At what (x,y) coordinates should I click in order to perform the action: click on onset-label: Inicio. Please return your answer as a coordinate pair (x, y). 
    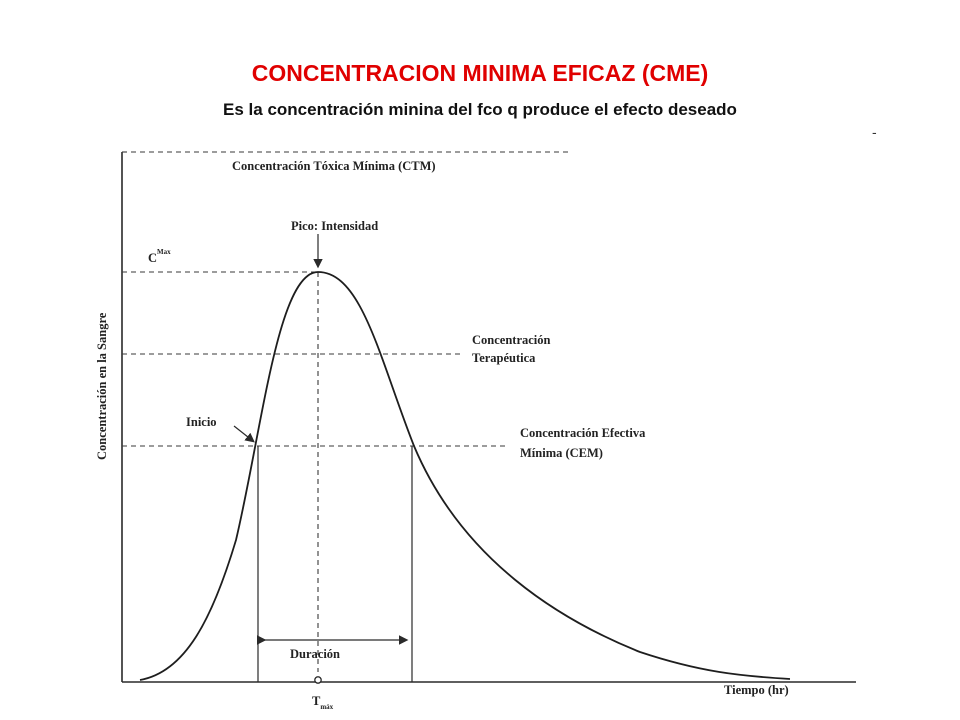
    Looking at the image, I should click on (201, 422).